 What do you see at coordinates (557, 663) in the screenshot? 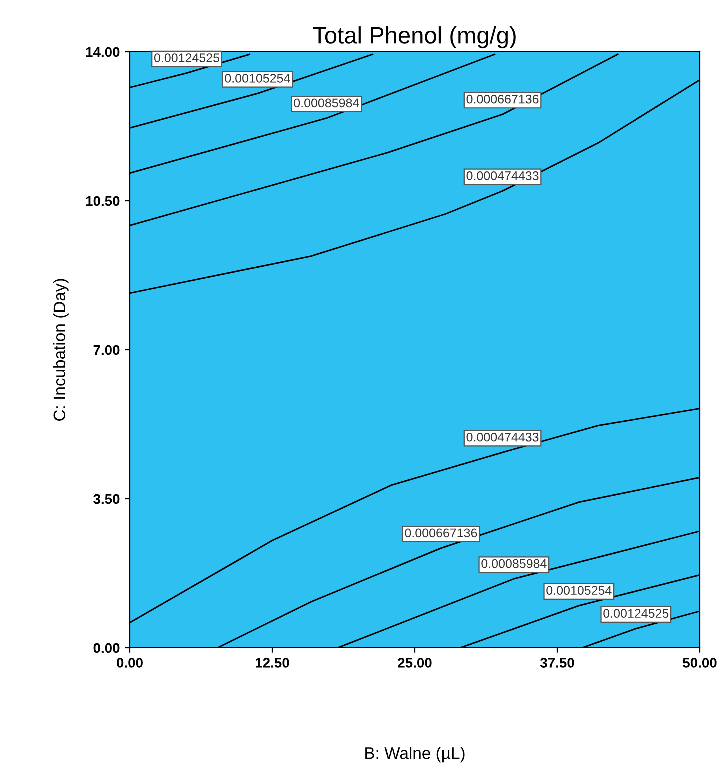
I see `x-tick-label: 37.50` at bounding box center [557, 663].